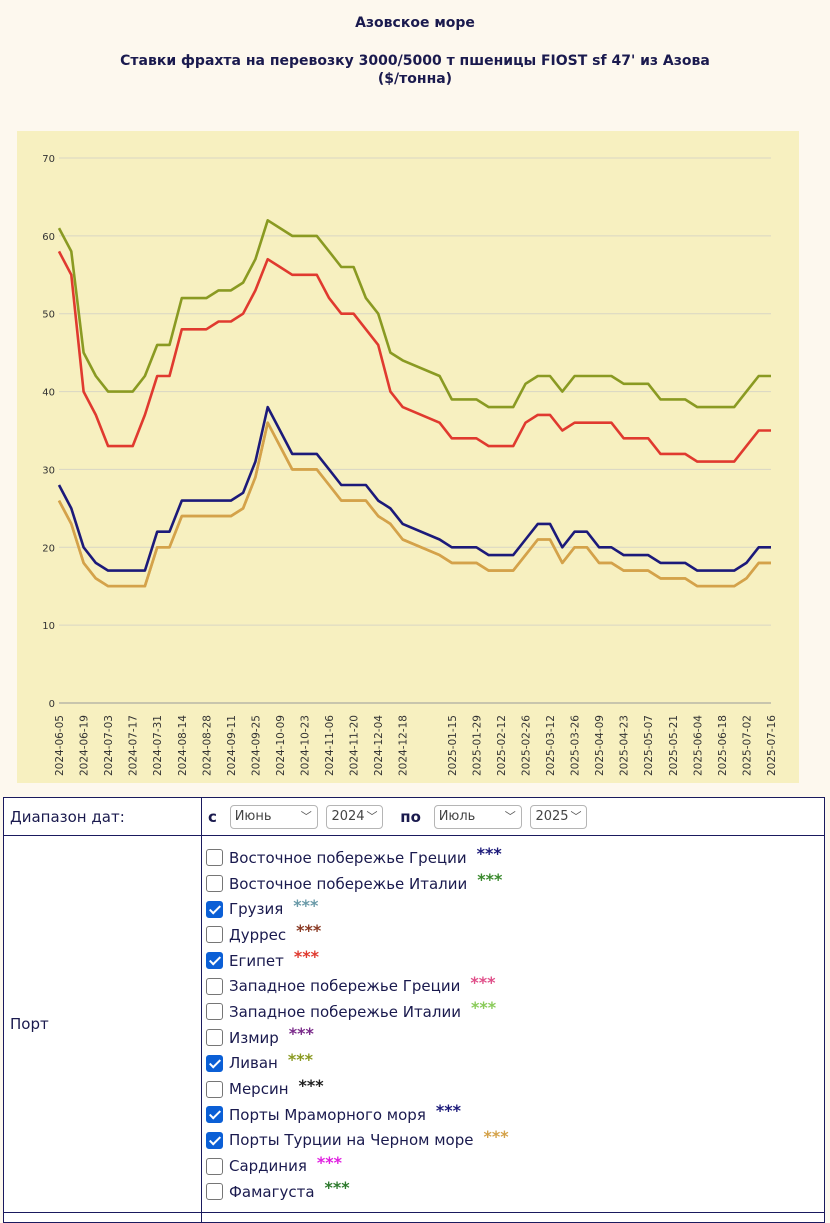  I want to click on y-tick-label: 50, so click(48, 315).